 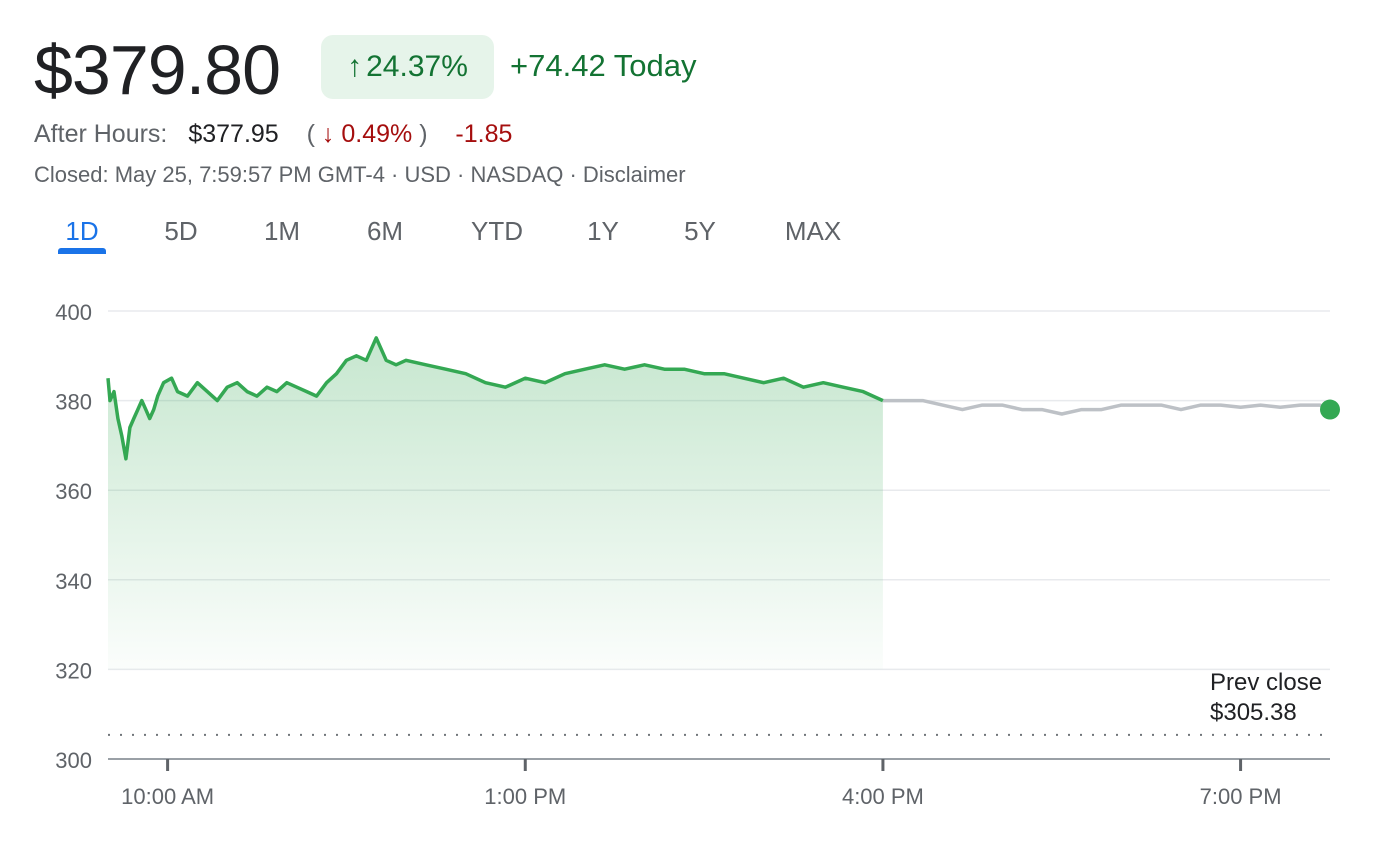 I want to click on after-hours-open-paren: (, so click(x=310, y=134).